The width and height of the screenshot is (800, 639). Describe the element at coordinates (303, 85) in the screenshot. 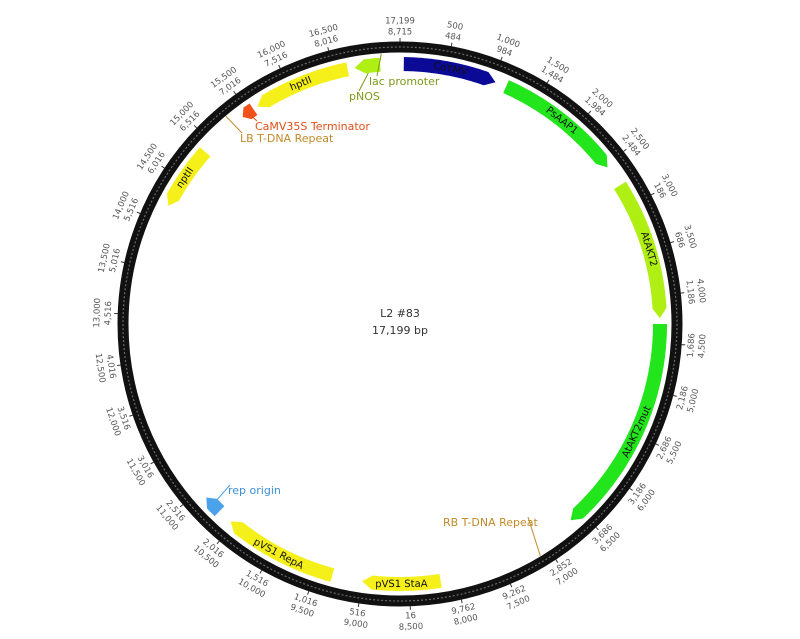

I see `feature-hptii` at that location.